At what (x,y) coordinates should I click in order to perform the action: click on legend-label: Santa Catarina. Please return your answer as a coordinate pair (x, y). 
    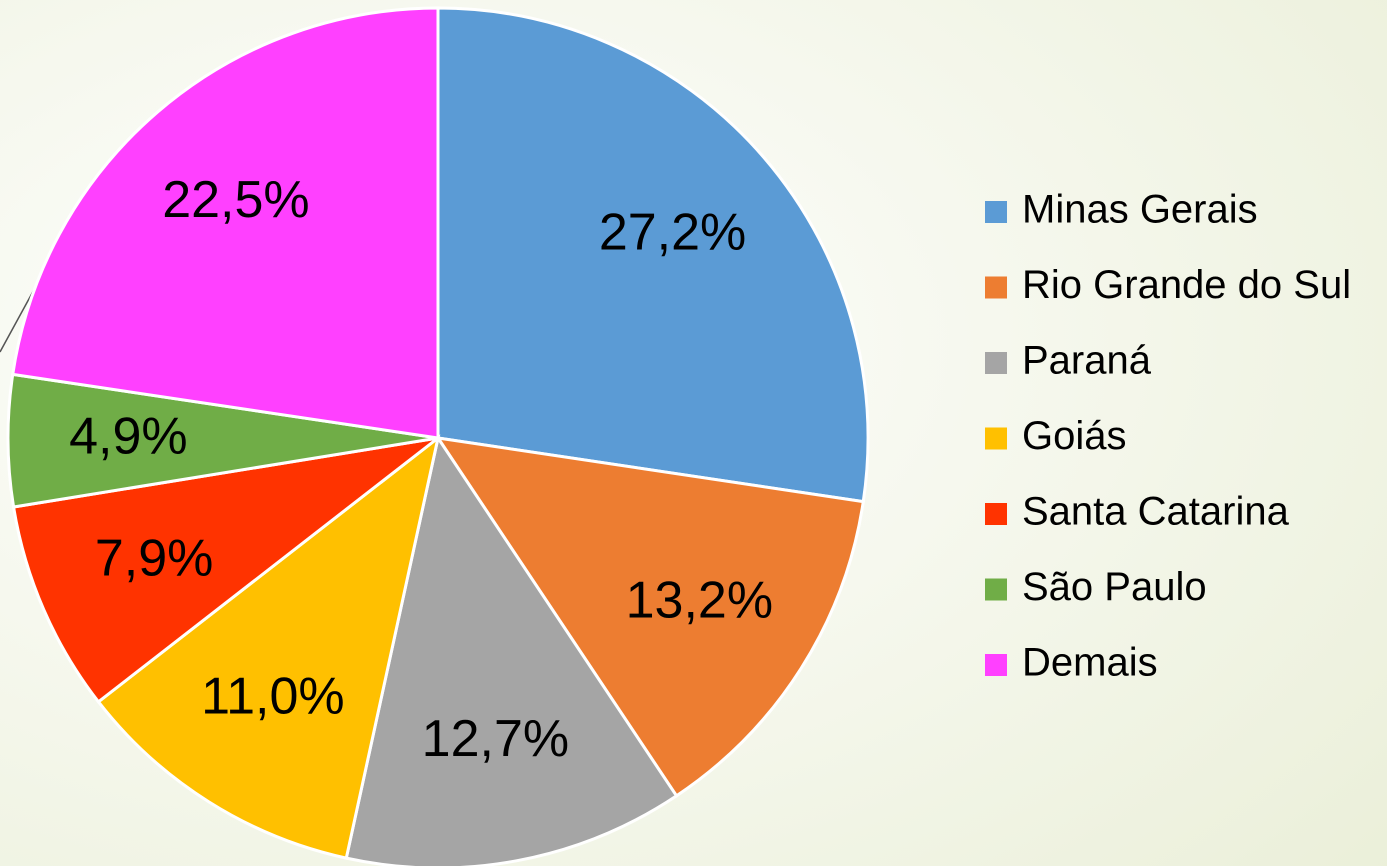
    Looking at the image, I should click on (1156, 512).